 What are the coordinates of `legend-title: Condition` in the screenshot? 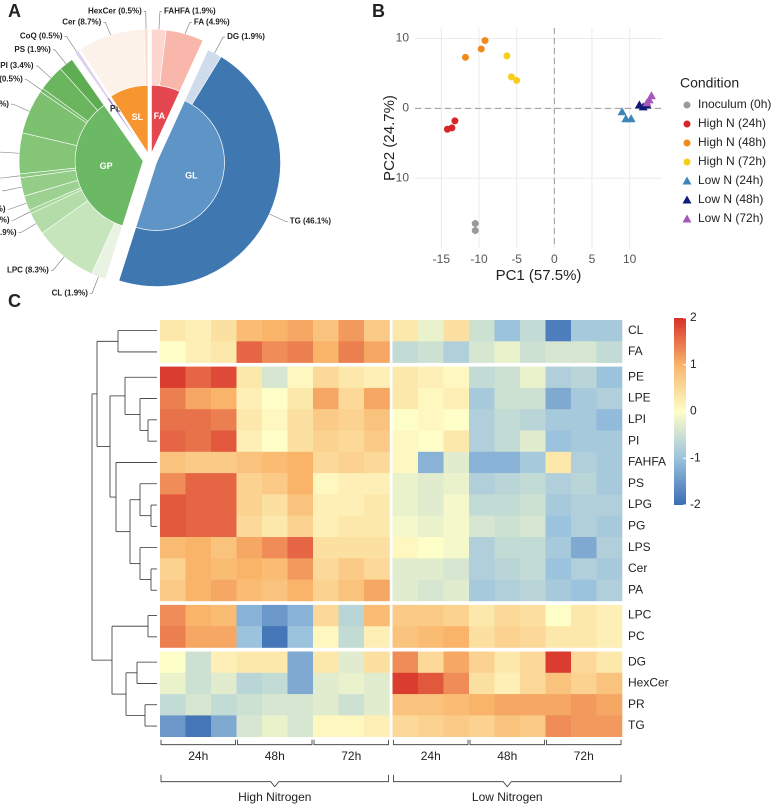 It's located at (709, 83).